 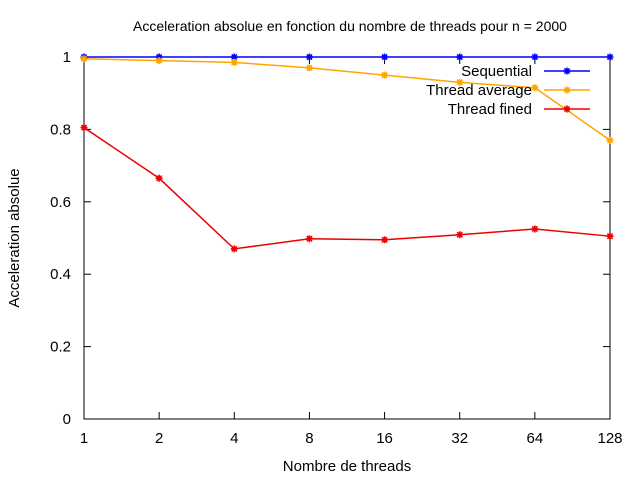 I want to click on legend-label: Thread average, so click(x=479, y=90).